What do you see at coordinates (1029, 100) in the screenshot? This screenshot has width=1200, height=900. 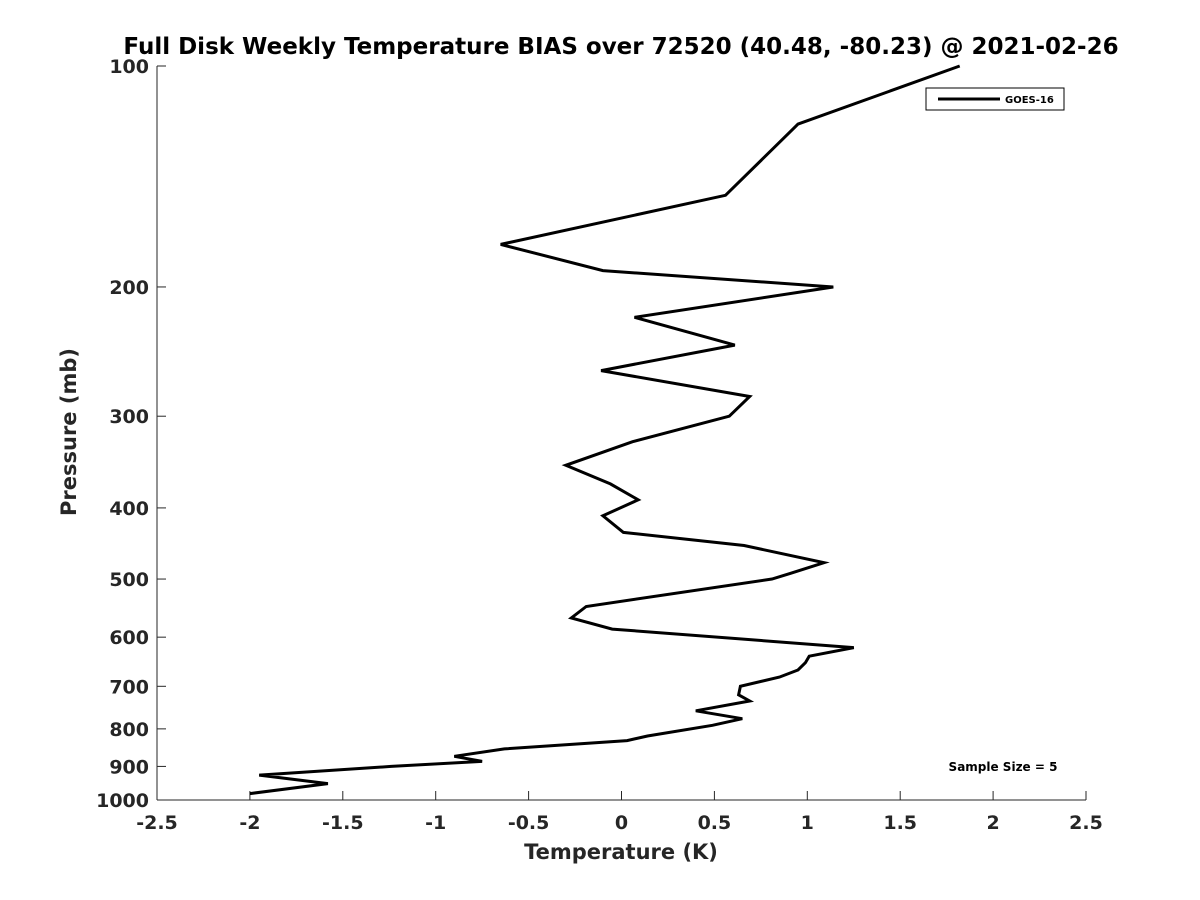 I see `legend-entry-goes-16: GOES-16` at bounding box center [1029, 100].